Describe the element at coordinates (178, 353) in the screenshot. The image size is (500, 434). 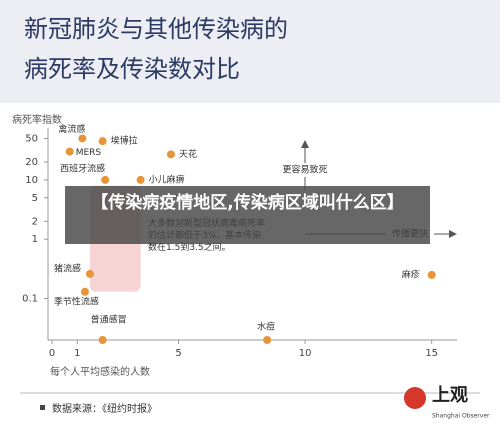
I see `x-tick-label: 5` at that location.